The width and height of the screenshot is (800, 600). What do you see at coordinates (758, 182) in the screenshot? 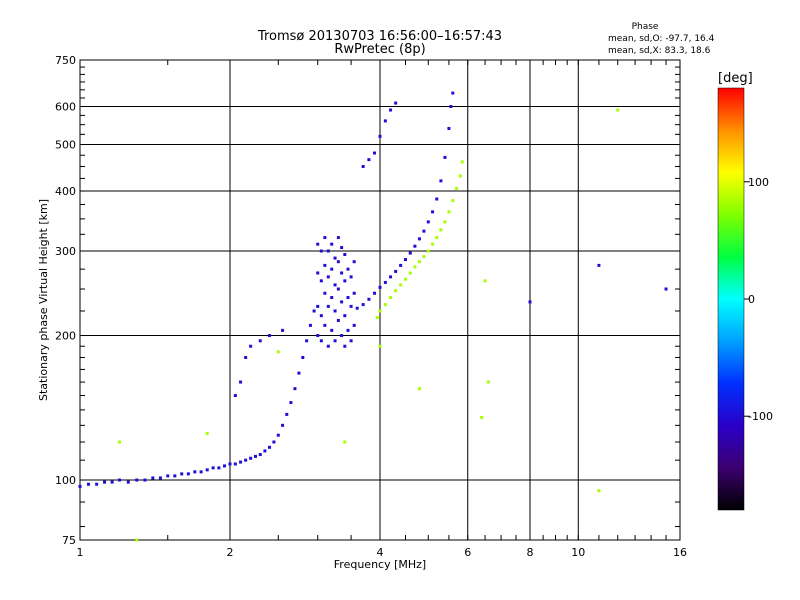
I see `colorbar-tick-label: 100` at bounding box center [758, 182].